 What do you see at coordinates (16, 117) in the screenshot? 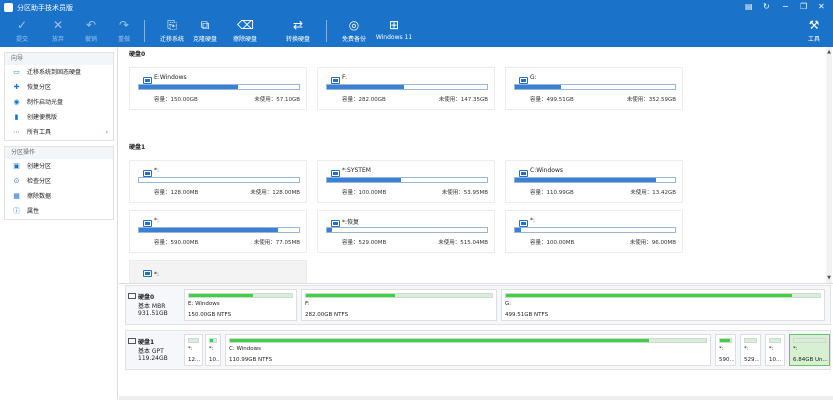
I see `portable-icon: ▮` at bounding box center [16, 117].